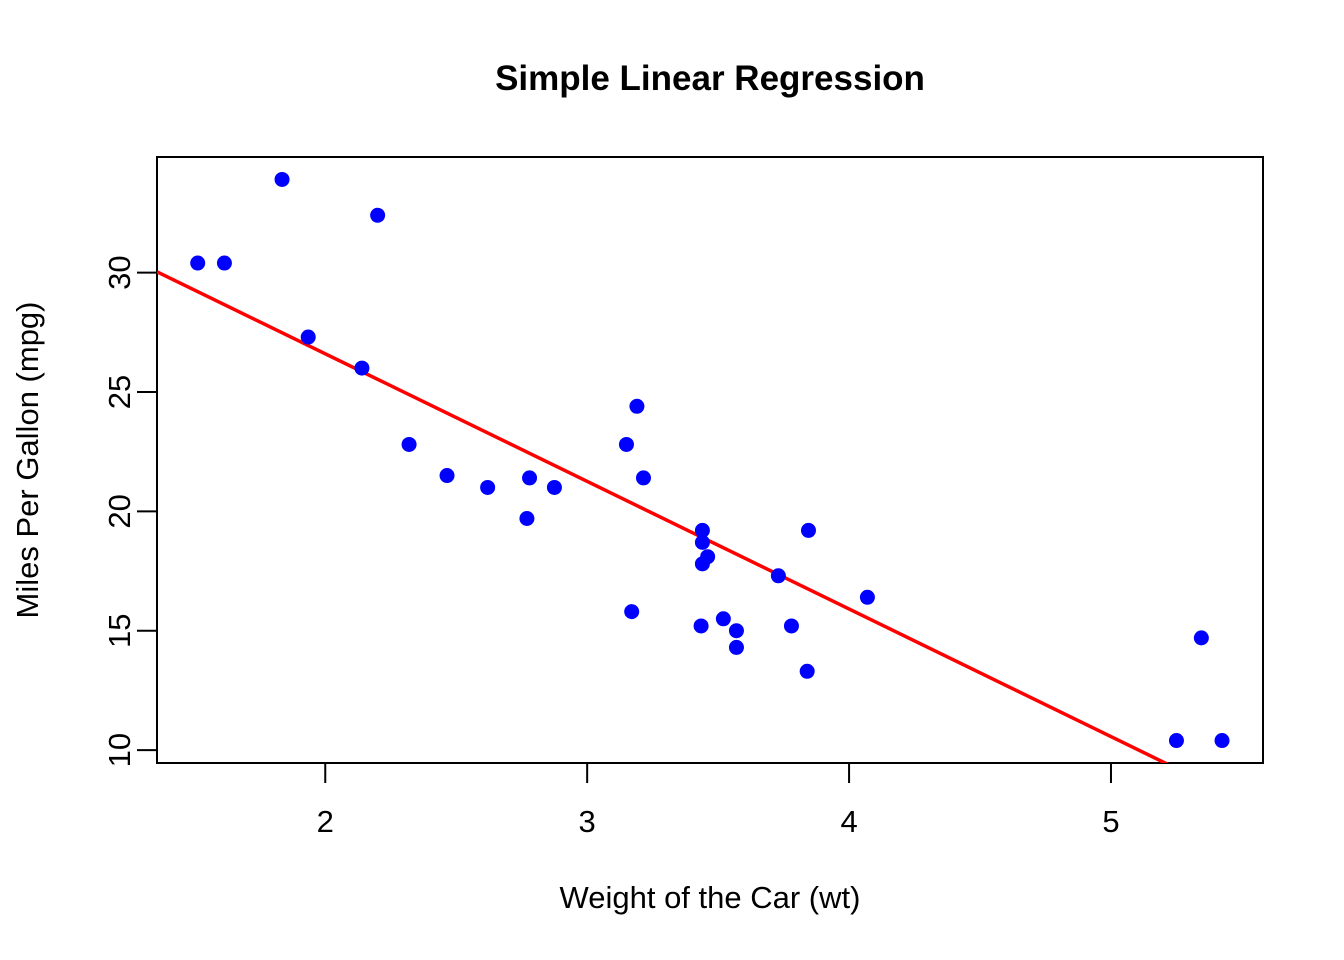 Image resolution: width=1344 pixels, height=960 pixels. Describe the element at coordinates (119, 392) in the screenshot. I see `y-tick-label: 25` at that location.